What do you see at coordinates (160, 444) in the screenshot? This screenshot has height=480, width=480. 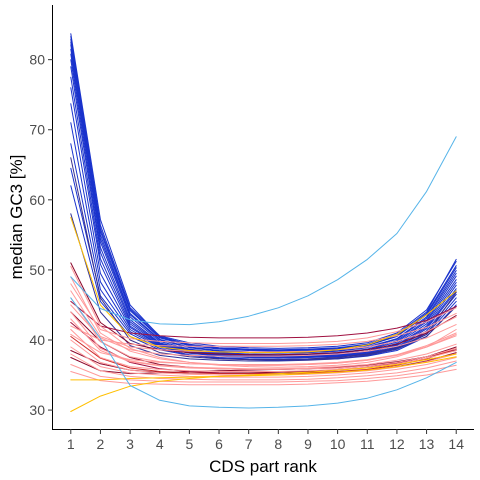 I see `x-tick-label: 4` at bounding box center [160, 444].